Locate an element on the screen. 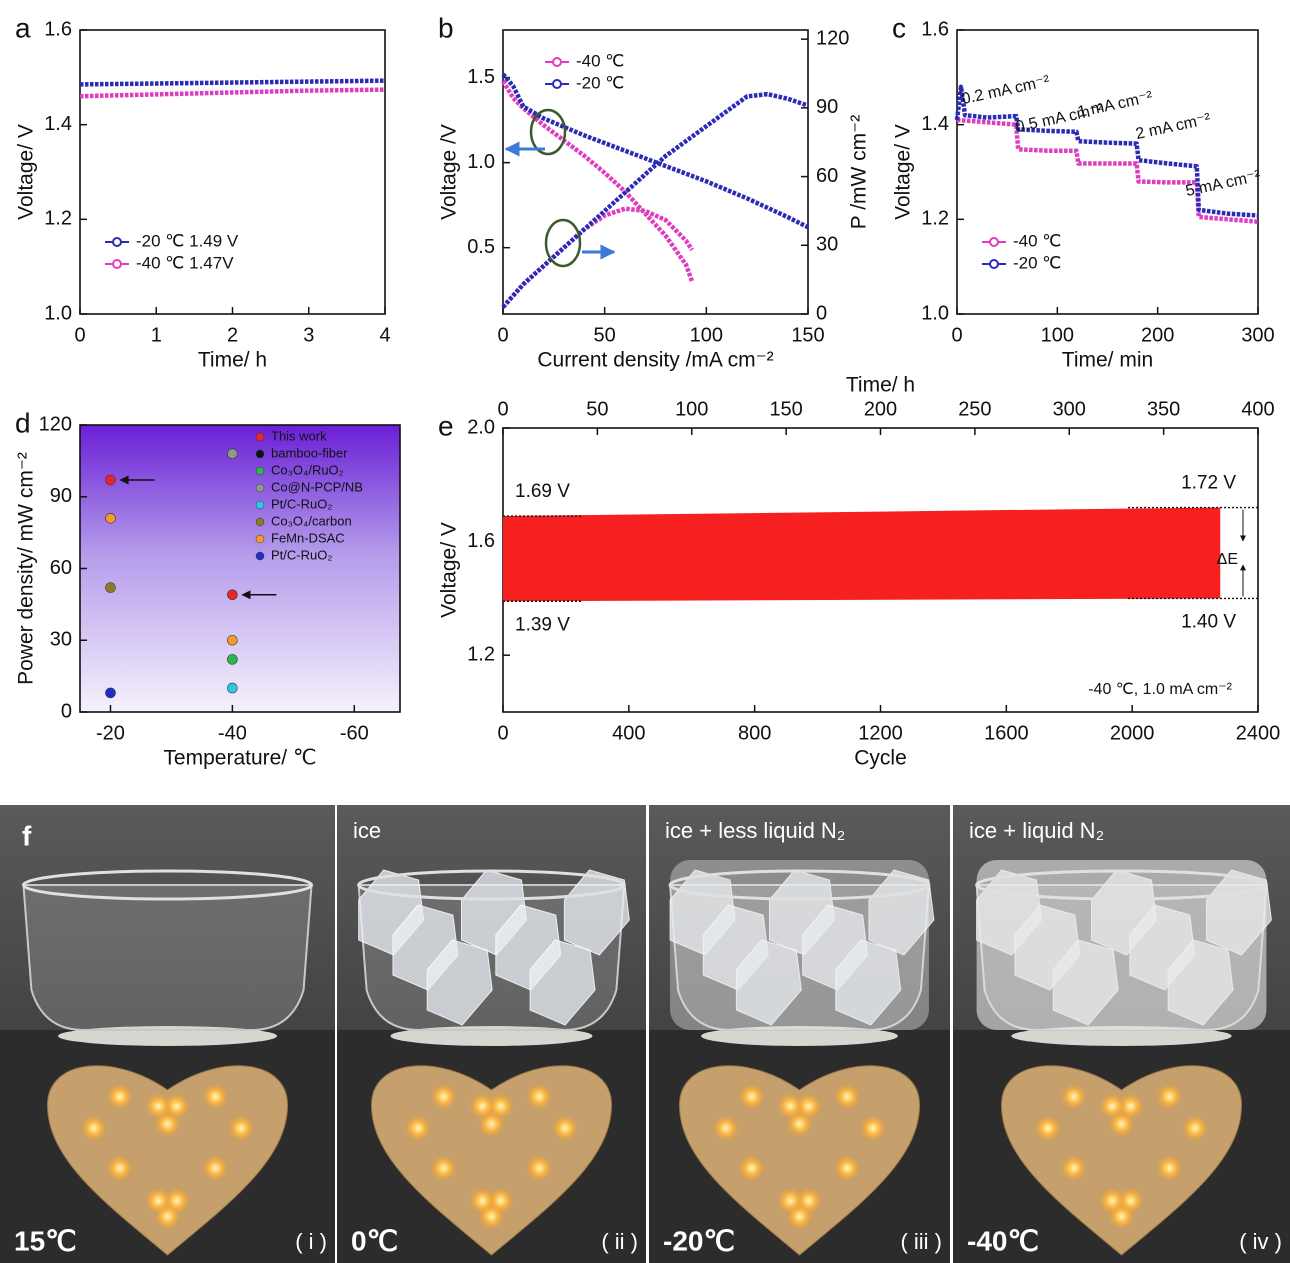 The image size is (1290, 1263). x-tick-label: -40 is located at coordinates (232, 733).